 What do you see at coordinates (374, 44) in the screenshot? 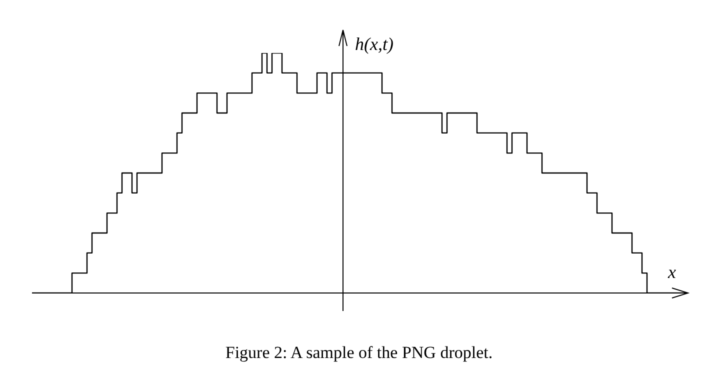
I see `y-axis-title: h(x,t)` at bounding box center [374, 44].